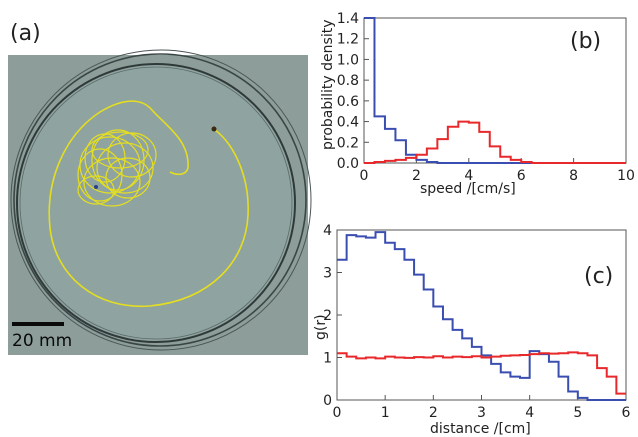 The width and height of the screenshot is (638, 437). I want to click on panel-c-y-ticks: 0 1 2 3 4, so click(332, 316).